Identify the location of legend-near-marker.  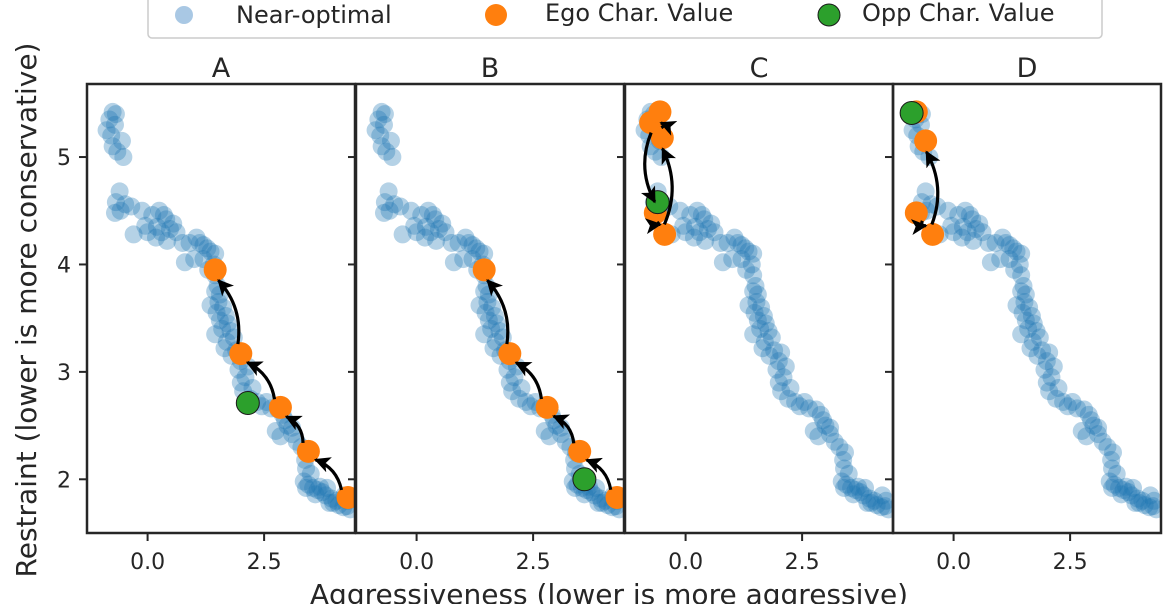
(184, 15).